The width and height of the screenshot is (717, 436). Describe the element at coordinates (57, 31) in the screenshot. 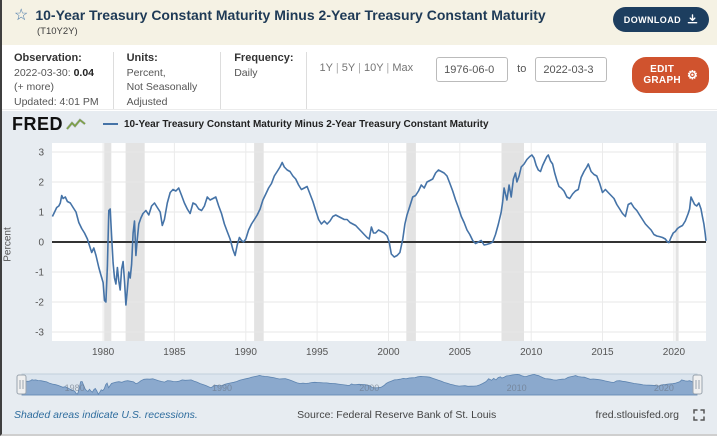

I see `series-id: (T10Y2Y)` at that location.